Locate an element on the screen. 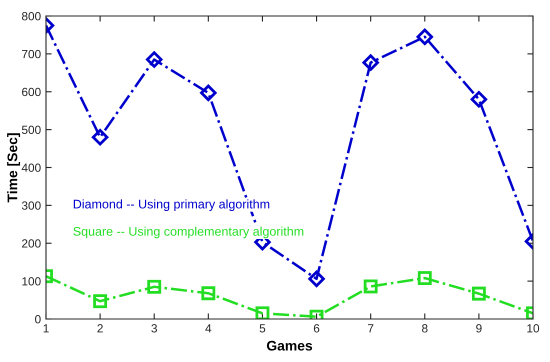  text: Square -- Using complementary algorithm is located at coordinates (188, 232).